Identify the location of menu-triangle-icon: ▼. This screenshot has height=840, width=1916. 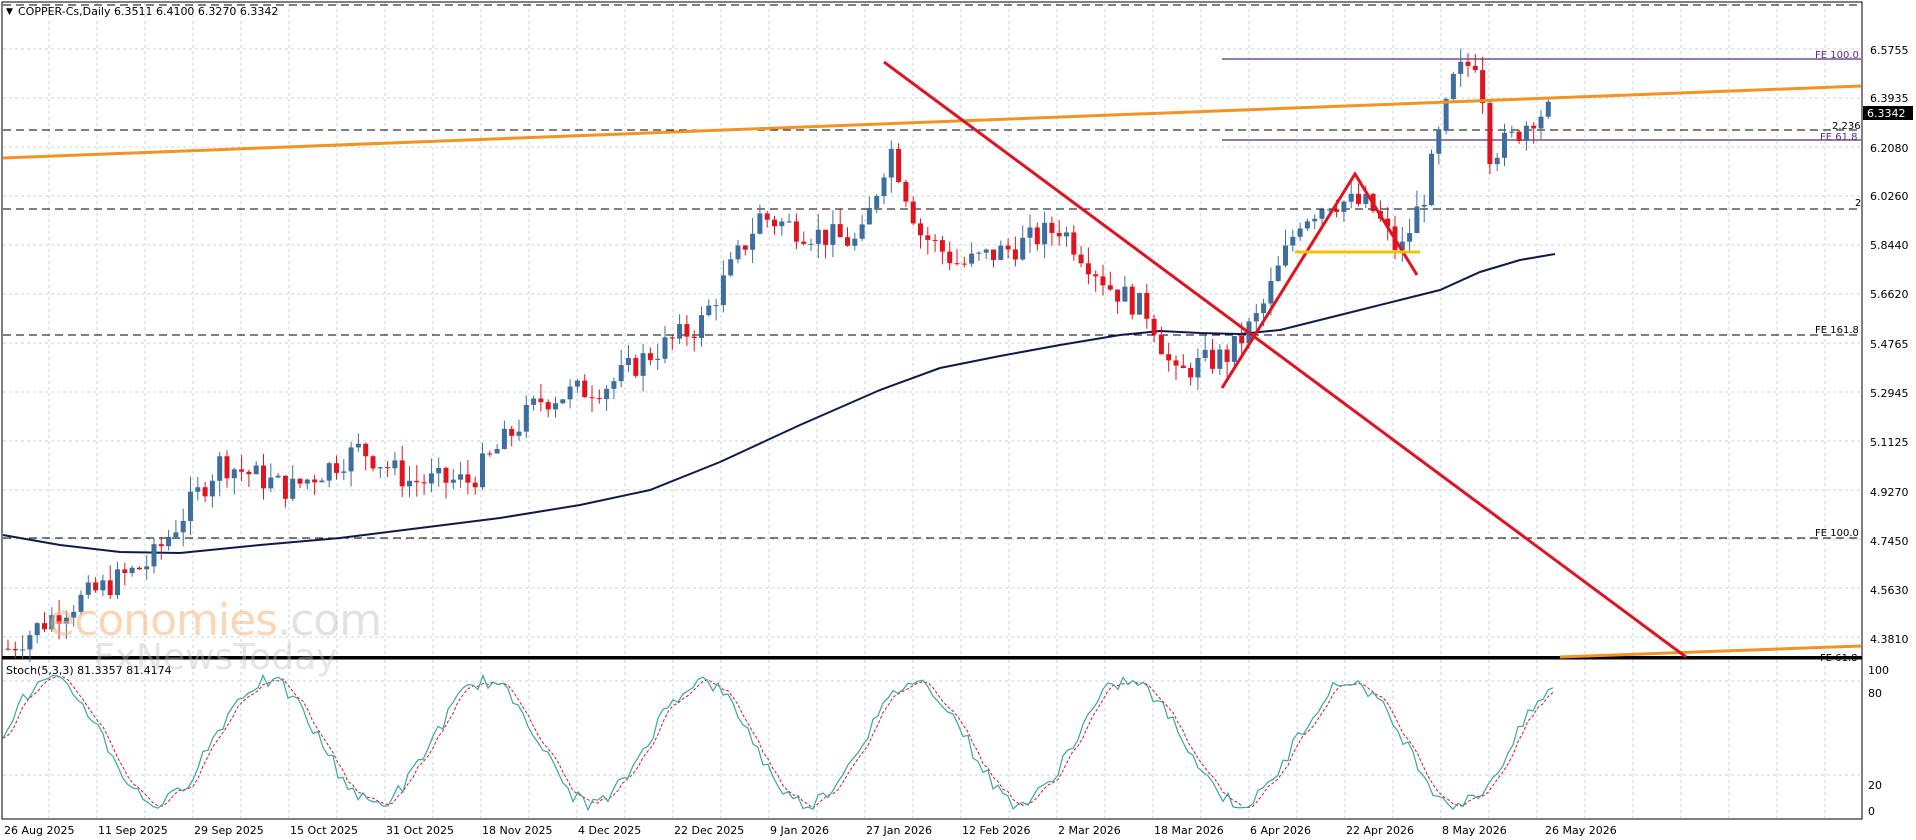
(9, 12).